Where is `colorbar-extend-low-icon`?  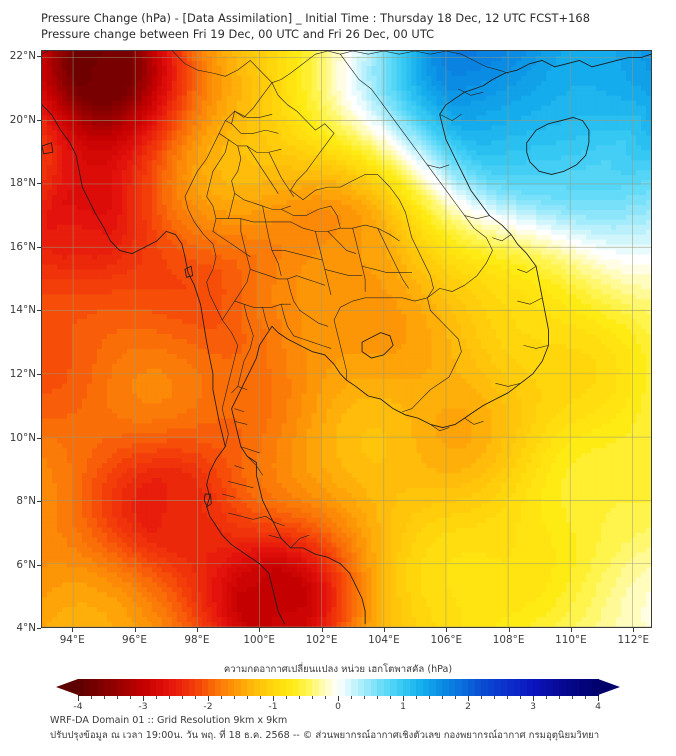
colorbar-extend-low-icon is located at coordinates (67, 687).